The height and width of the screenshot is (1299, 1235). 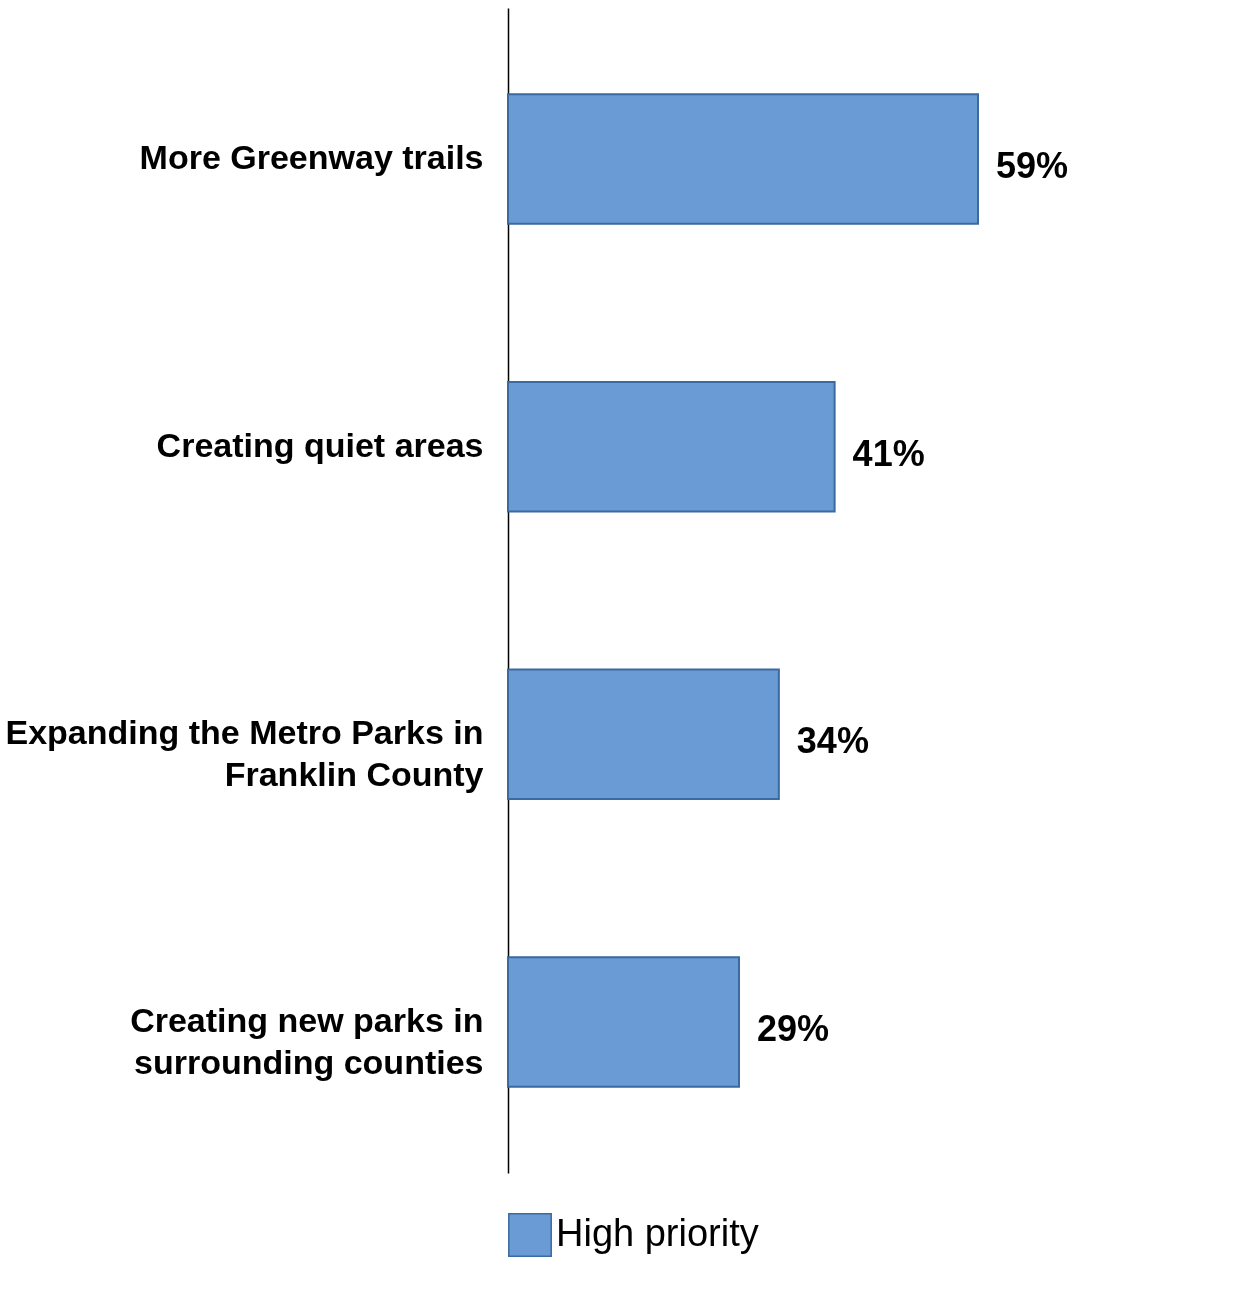 What do you see at coordinates (888, 453) in the screenshot?
I see `data-label: 41%` at bounding box center [888, 453].